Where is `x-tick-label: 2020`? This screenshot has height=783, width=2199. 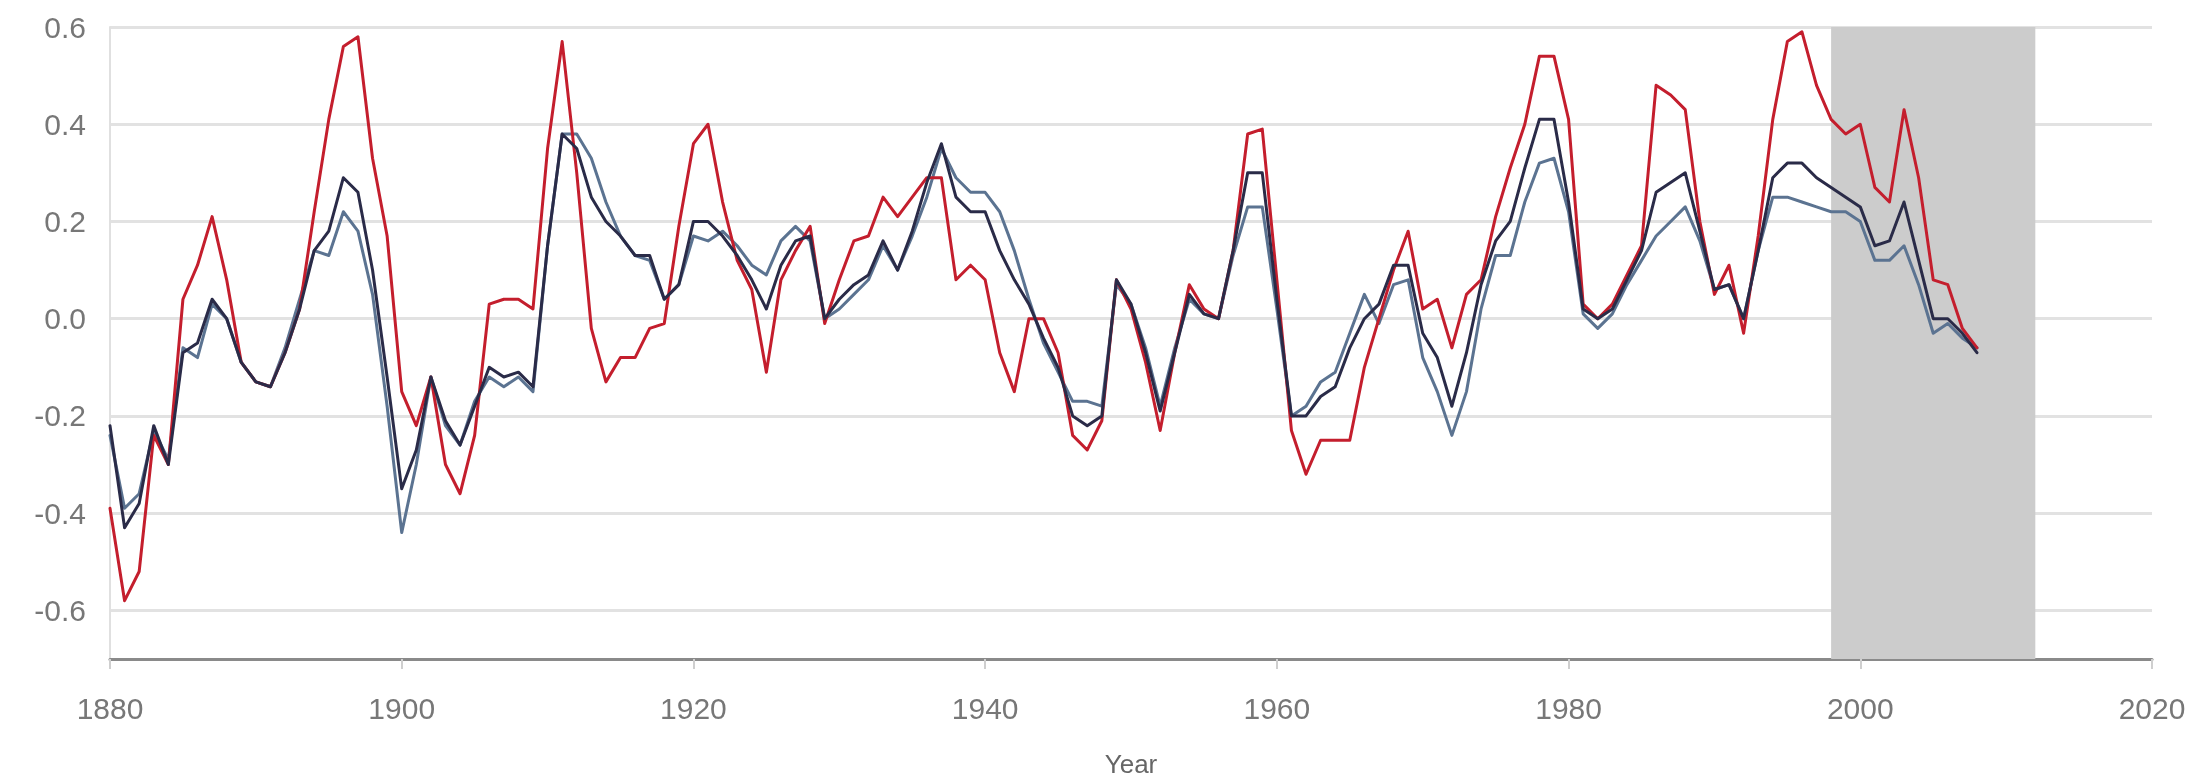
x-tick-label: 2020 is located at coordinates (2152, 708).